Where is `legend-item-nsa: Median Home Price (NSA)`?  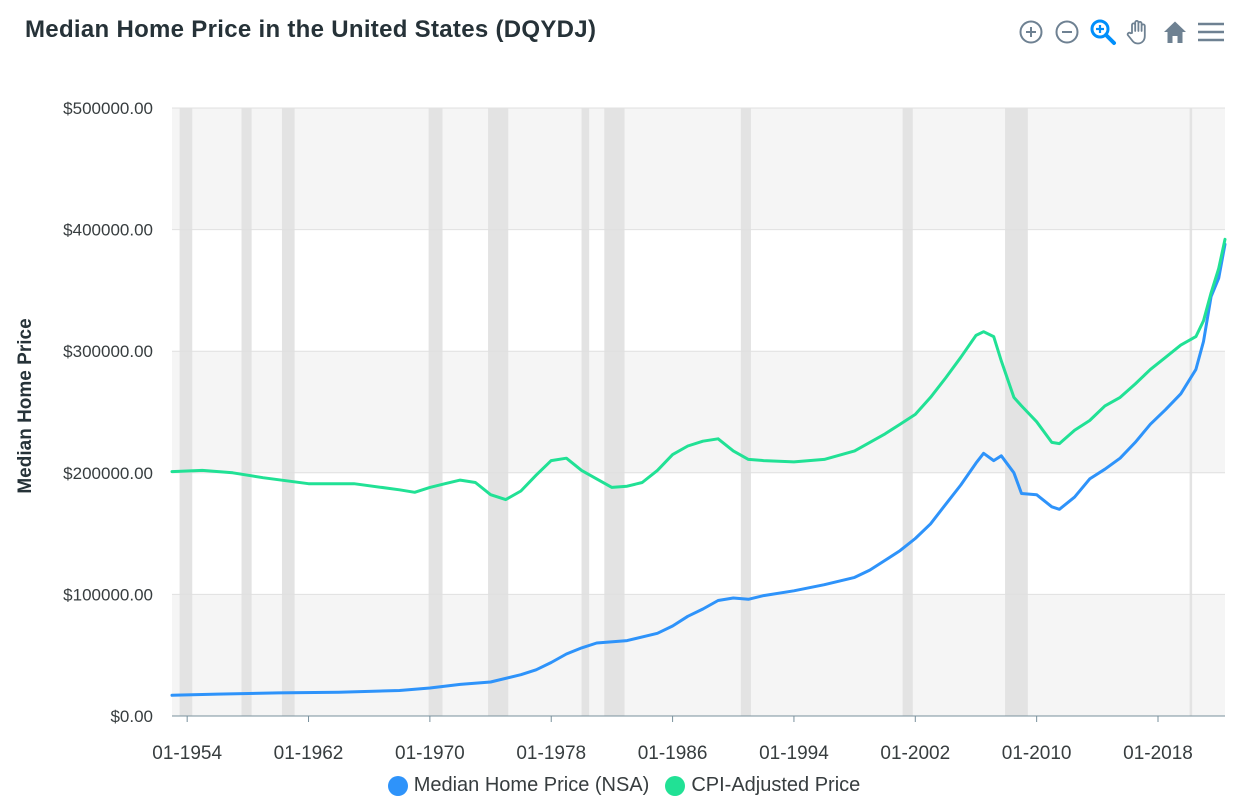
legend-item-nsa: Median Home Price (NSA) is located at coordinates (518, 785).